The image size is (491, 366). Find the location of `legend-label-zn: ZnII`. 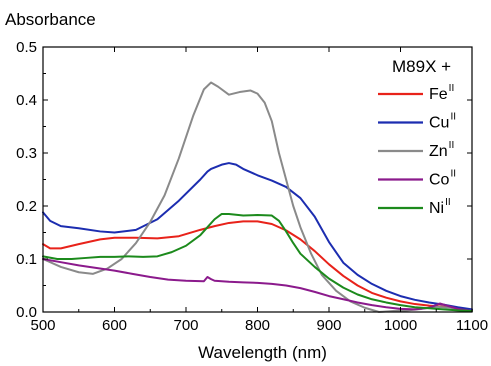

legend-label-zn: ZnII is located at coordinates (441, 150).